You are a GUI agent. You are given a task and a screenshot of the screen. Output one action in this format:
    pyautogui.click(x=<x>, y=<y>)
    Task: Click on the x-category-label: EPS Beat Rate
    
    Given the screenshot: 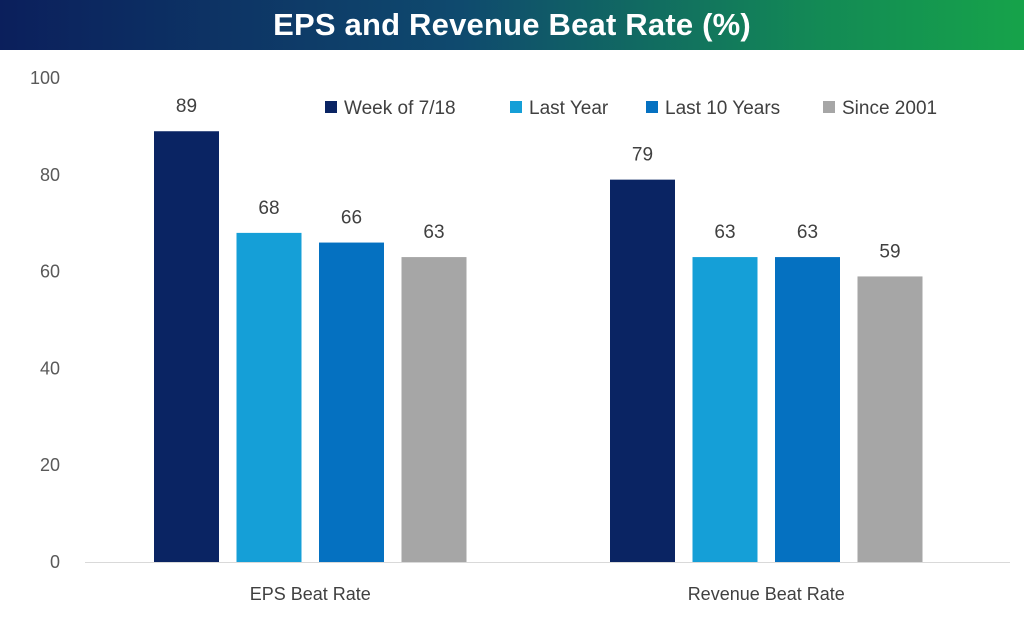 What is the action you would take?
    pyautogui.click(x=310, y=594)
    